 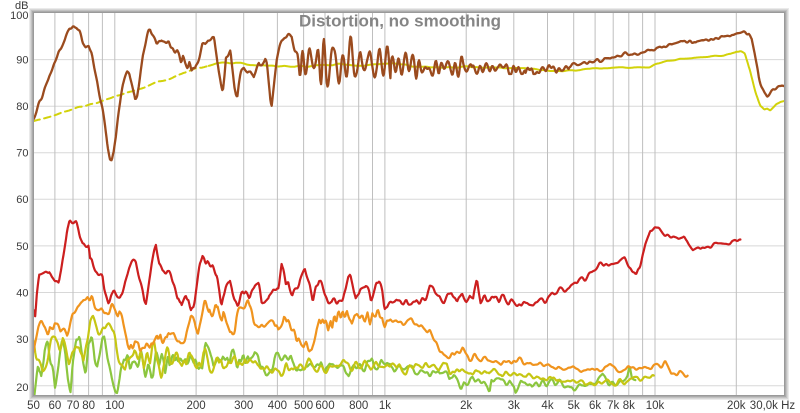 What do you see at coordinates (773, 406) in the screenshot?
I see `svg-text: 30,0k Hz` at bounding box center [773, 406].